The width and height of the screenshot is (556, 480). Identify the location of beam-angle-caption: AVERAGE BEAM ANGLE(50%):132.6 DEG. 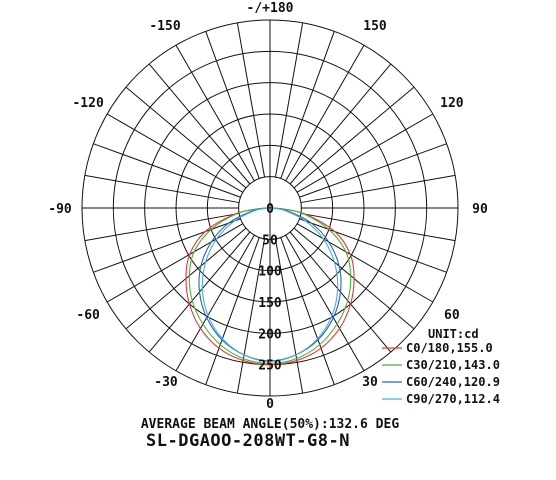
(270, 424).